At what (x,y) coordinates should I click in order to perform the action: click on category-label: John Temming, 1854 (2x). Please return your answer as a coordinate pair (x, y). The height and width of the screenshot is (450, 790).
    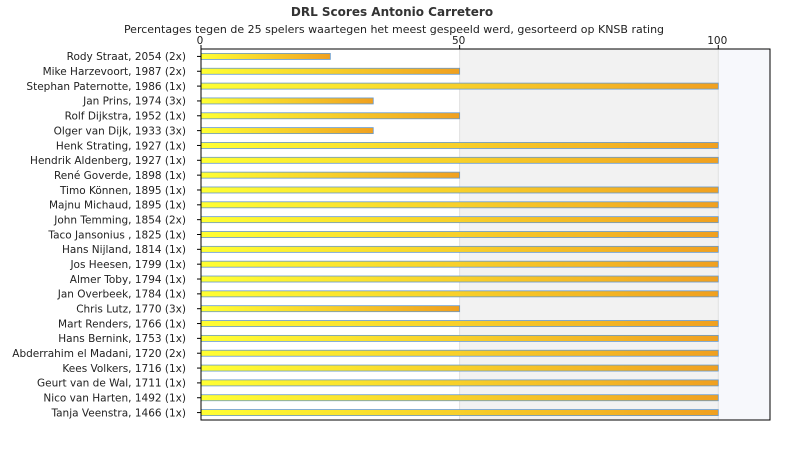
    Looking at the image, I should click on (119, 220).